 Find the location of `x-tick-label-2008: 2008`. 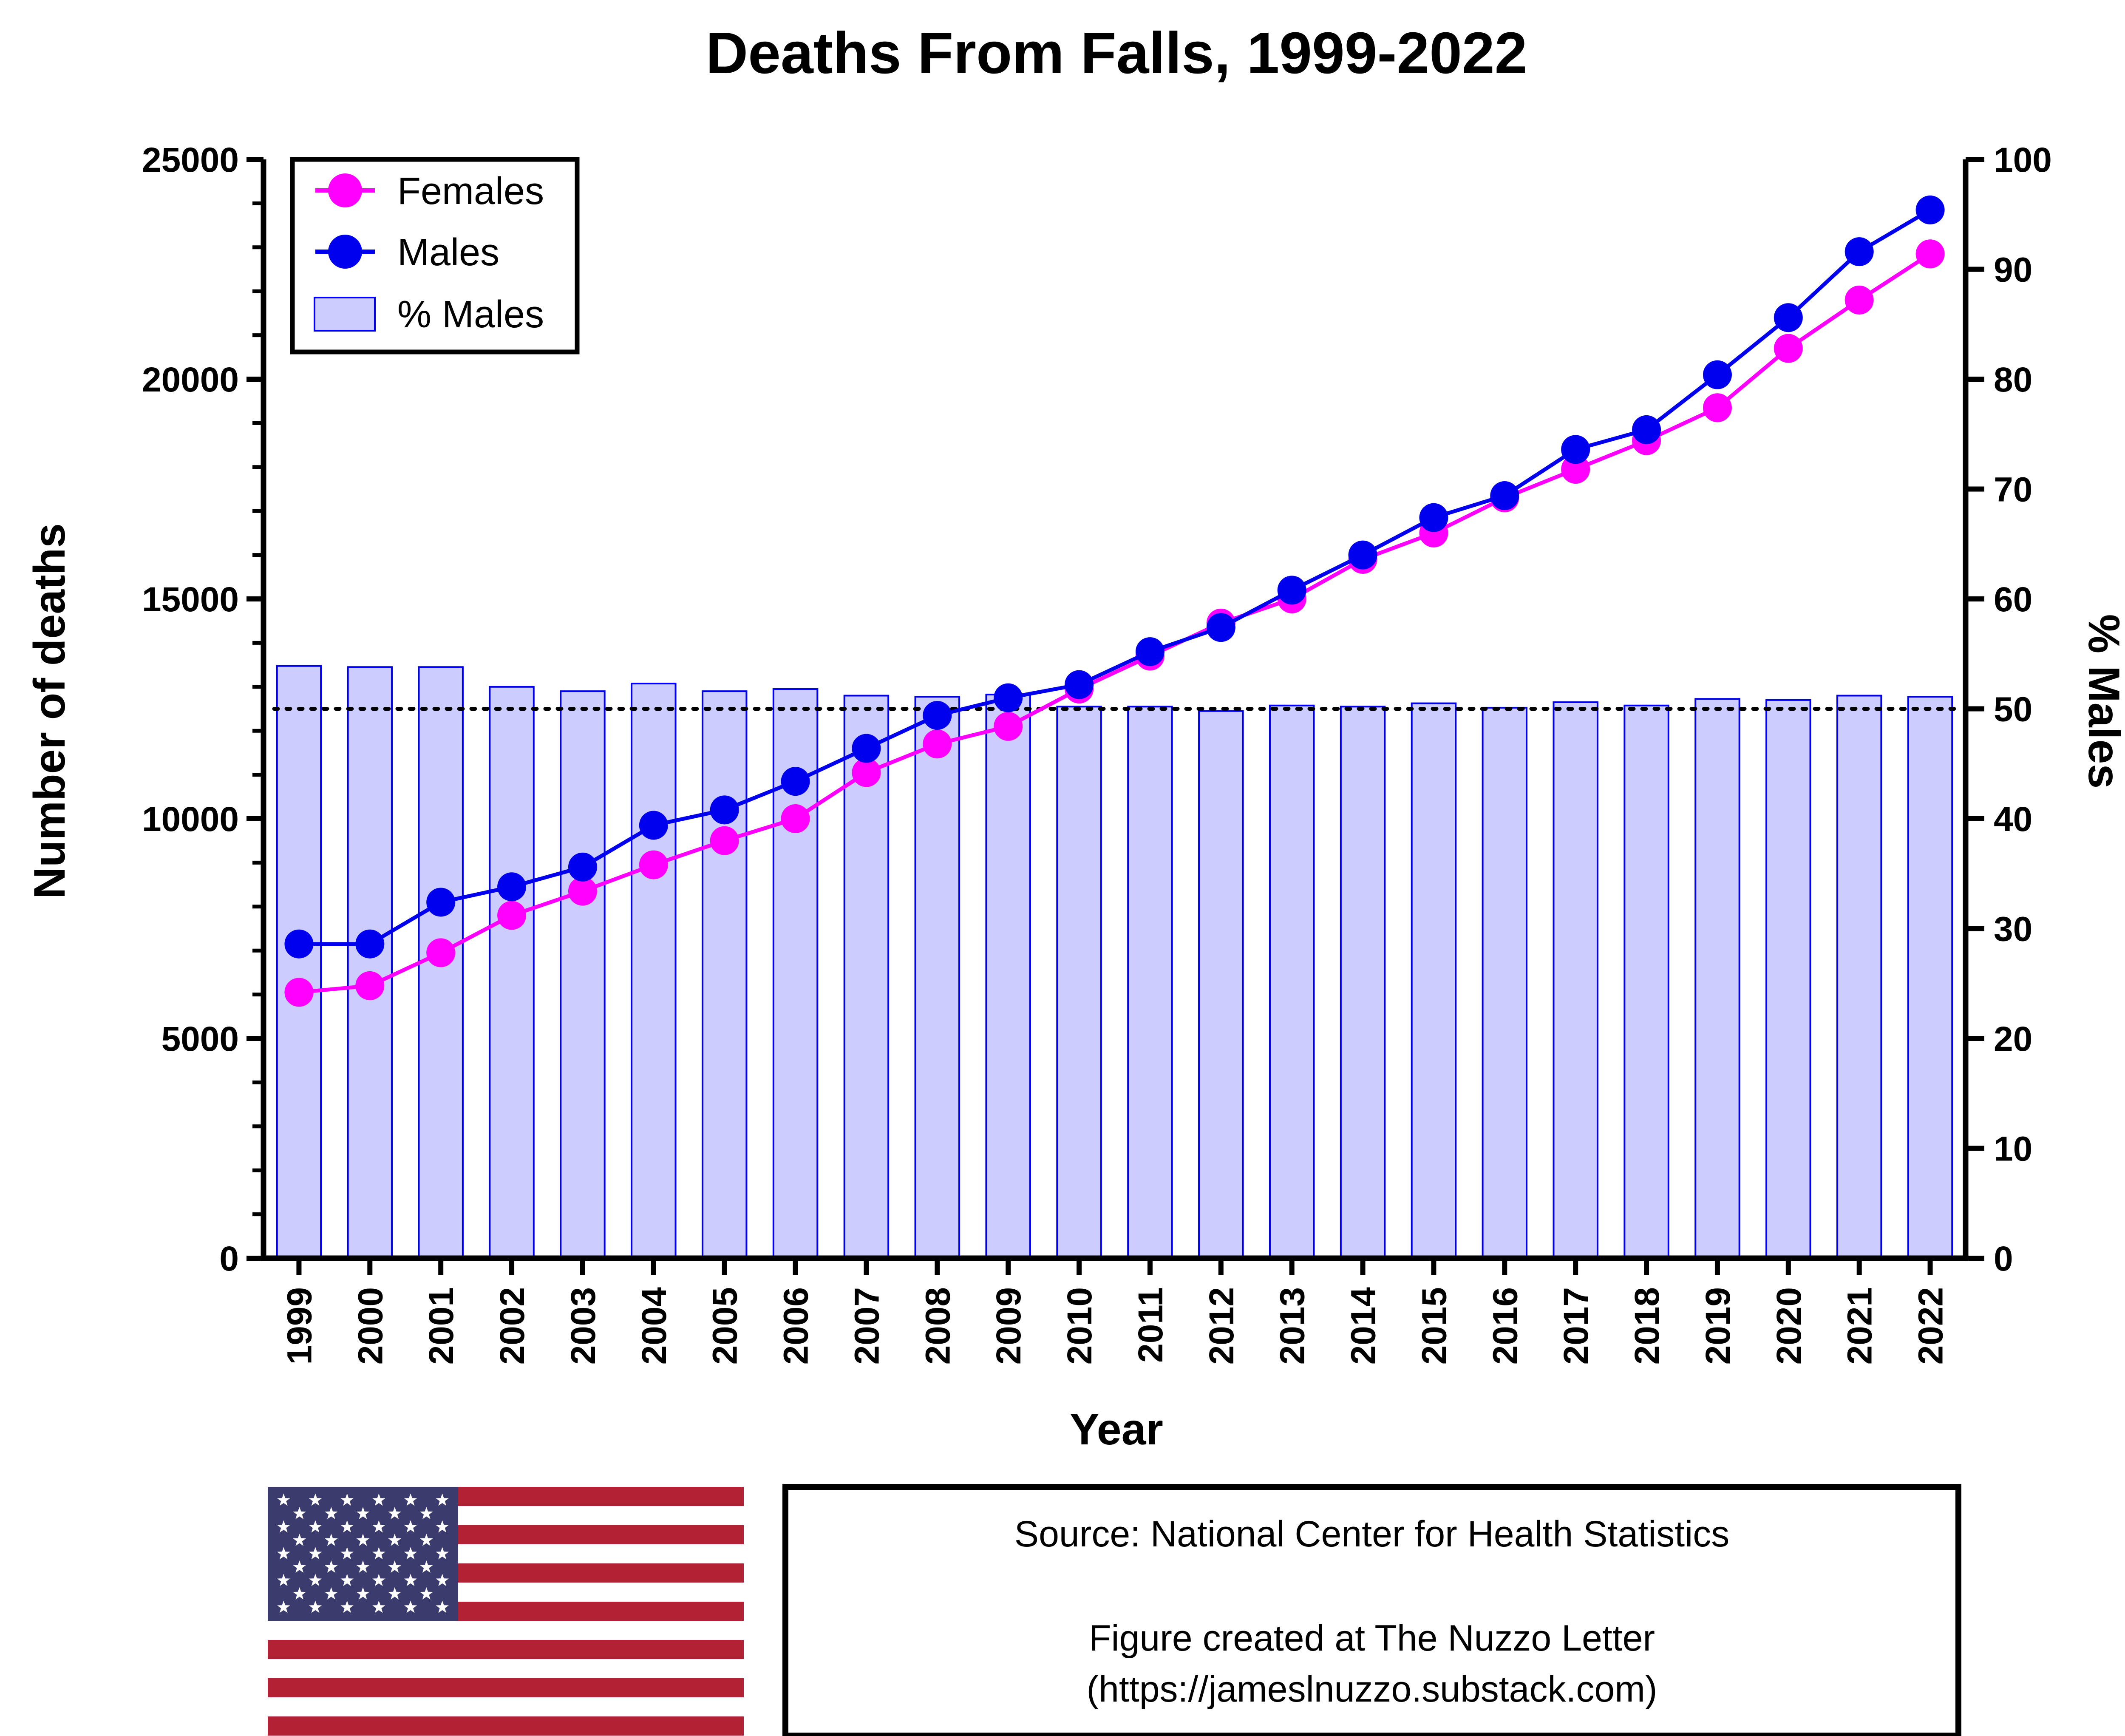

x-tick-label-2008: 2008 is located at coordinates (937, 1325).